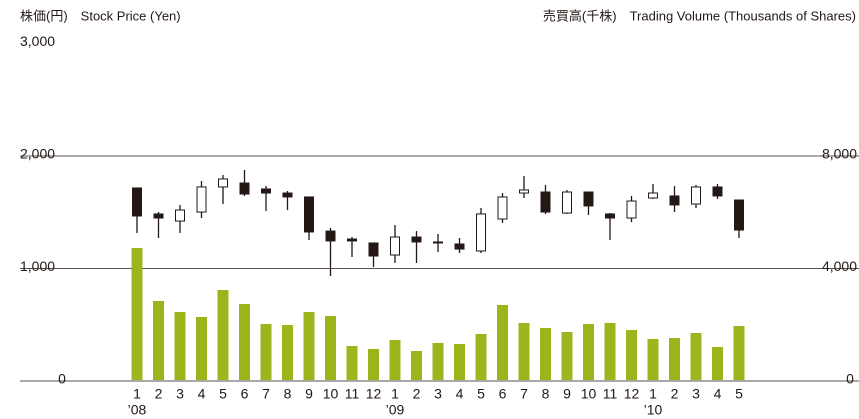 The image size is (859, 419). I want to click on y-tick-label: 2,000, so click(37, 154).